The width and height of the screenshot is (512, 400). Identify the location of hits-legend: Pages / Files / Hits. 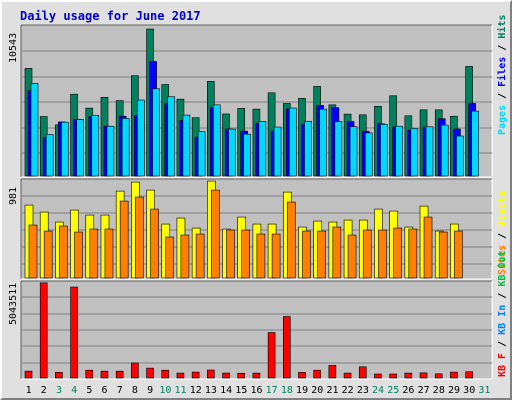
(502, 75).